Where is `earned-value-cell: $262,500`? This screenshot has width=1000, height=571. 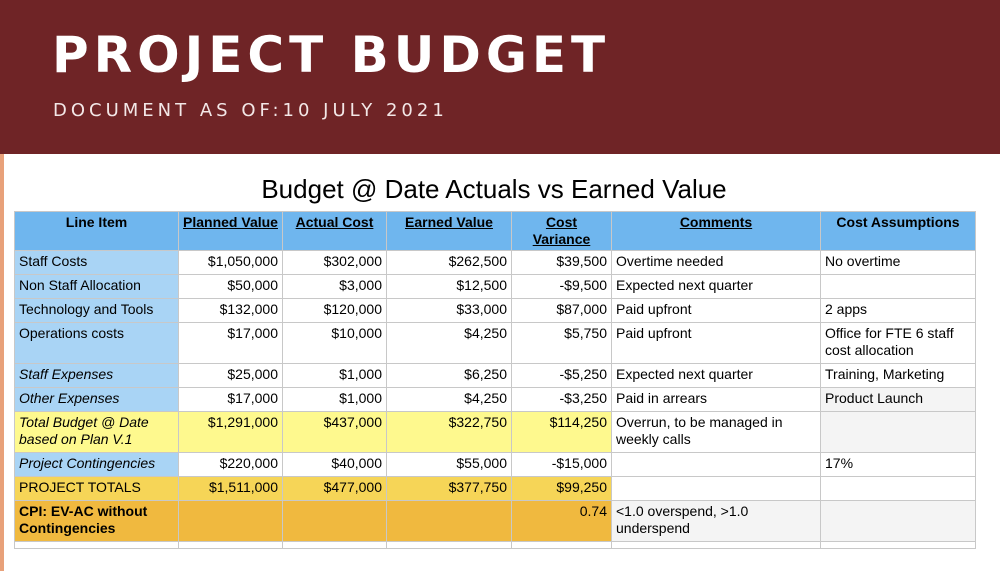
earned-value-cell: $262,500 is located at coordinates (449, 262).